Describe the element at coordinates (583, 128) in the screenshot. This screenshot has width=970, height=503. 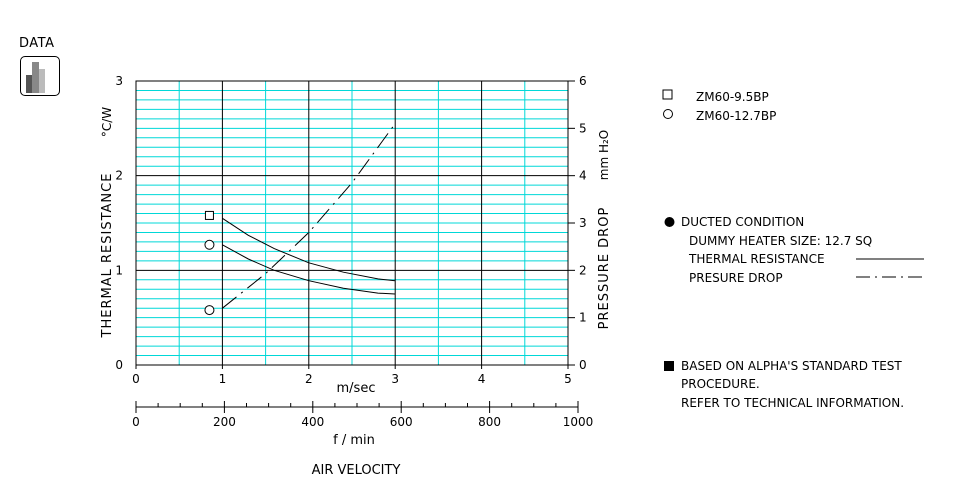
I see `right-tick-label: 5` at that location.